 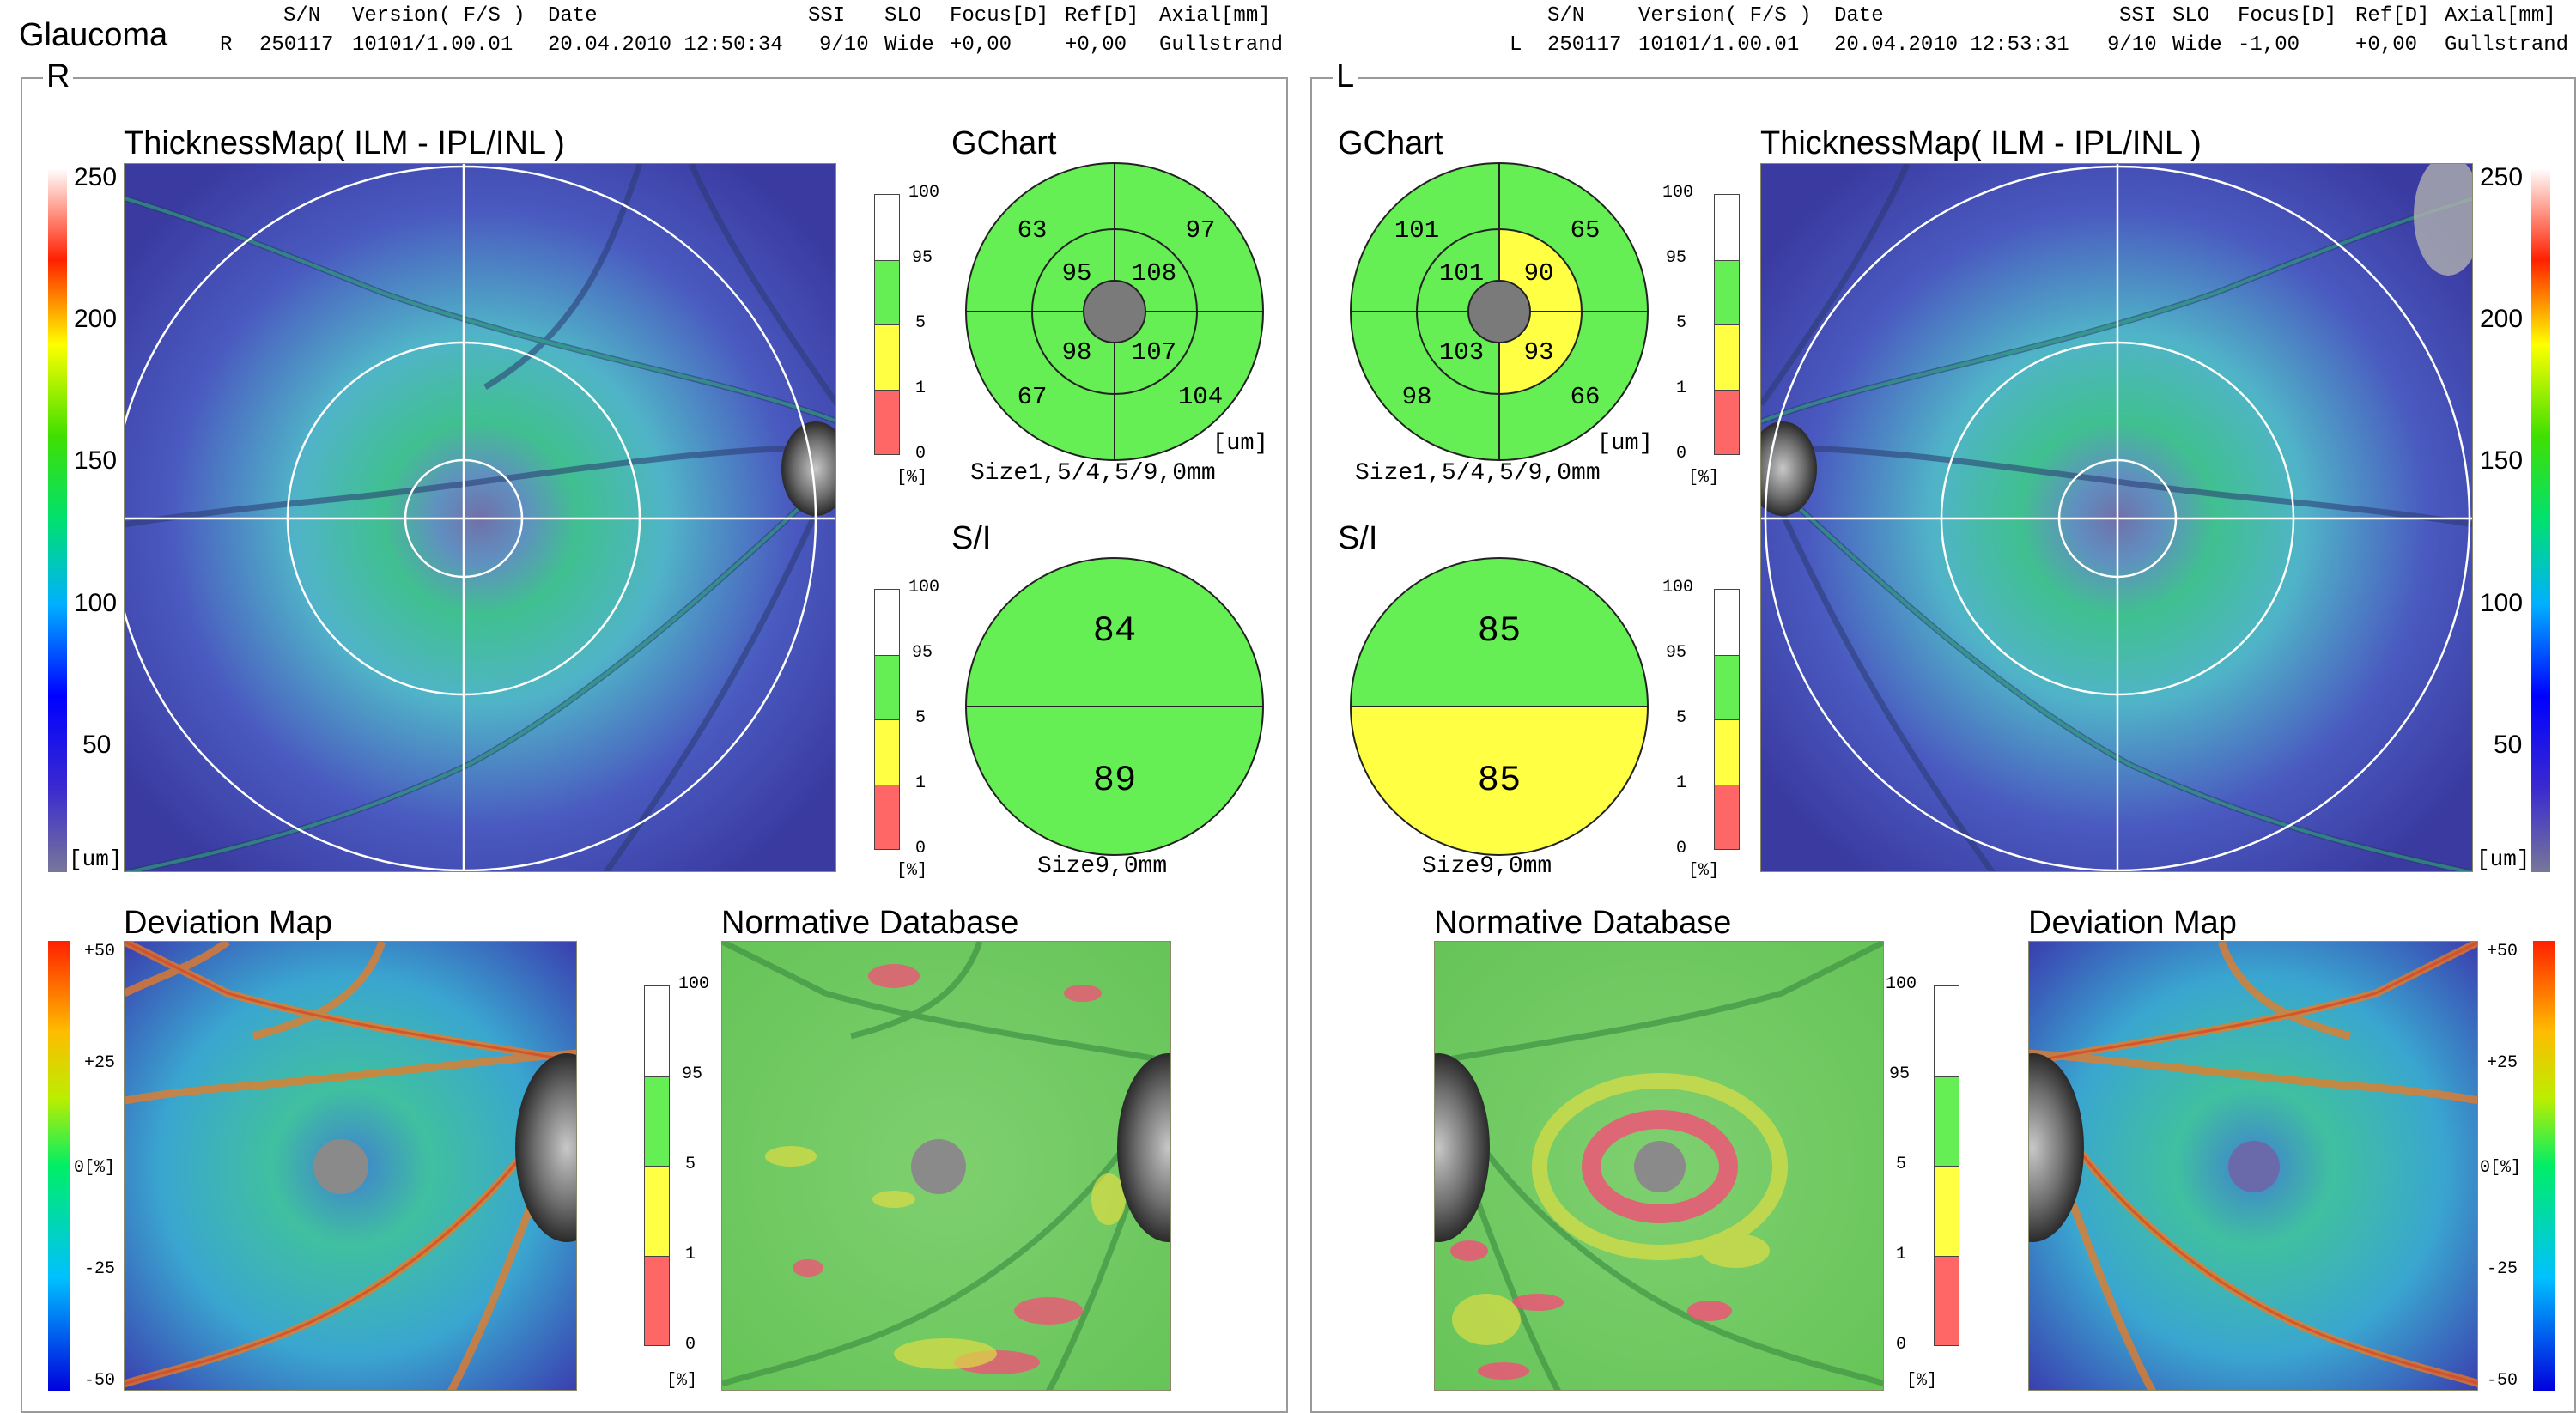 I want to click on label-date: Date, so click(x=1859, y=15).